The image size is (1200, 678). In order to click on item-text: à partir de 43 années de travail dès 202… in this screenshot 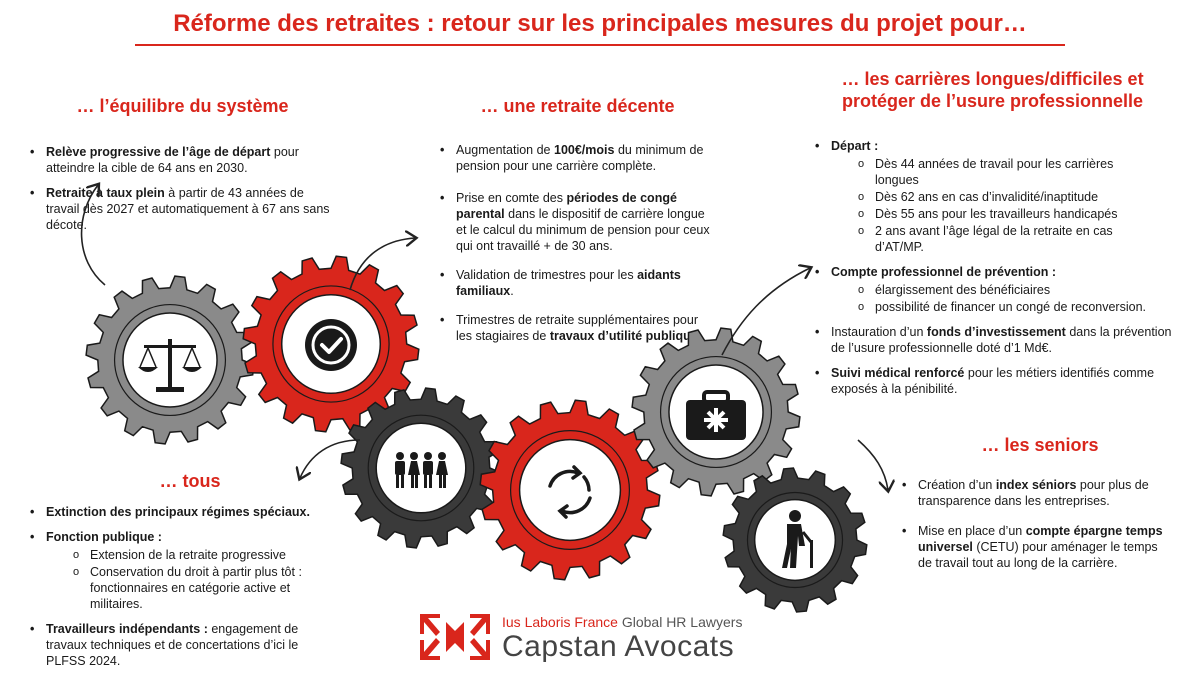, I will do `click(188, 209)`.